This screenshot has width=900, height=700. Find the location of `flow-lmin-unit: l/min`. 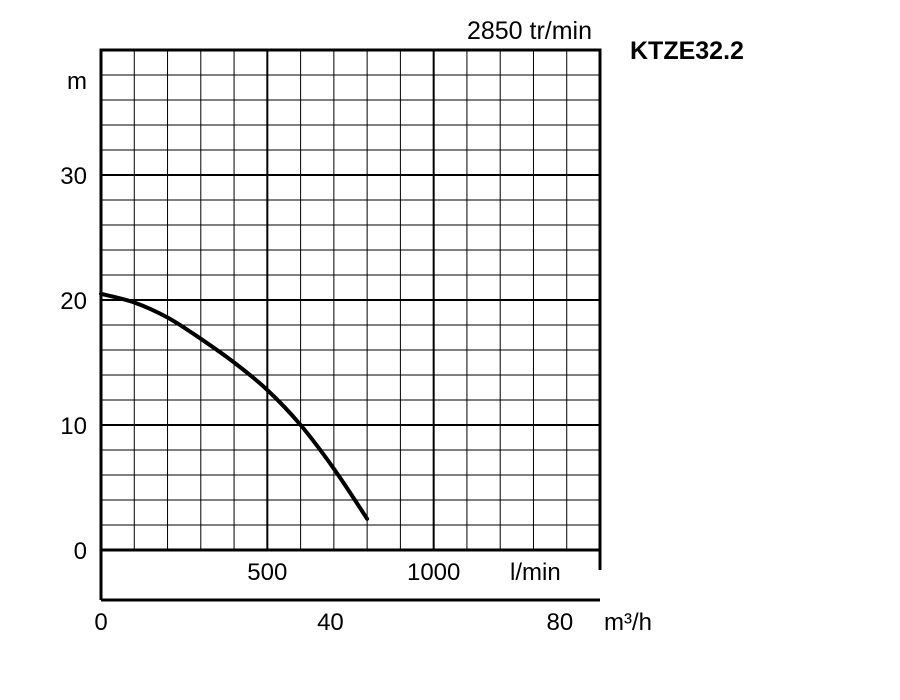

flow-lmin-unit: l/min is located at coordinates (535, 572).